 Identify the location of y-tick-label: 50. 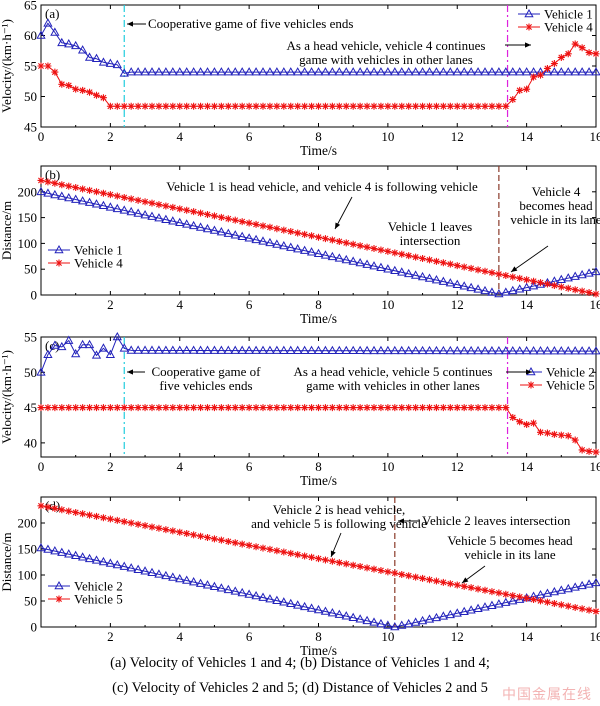
(30, 601).